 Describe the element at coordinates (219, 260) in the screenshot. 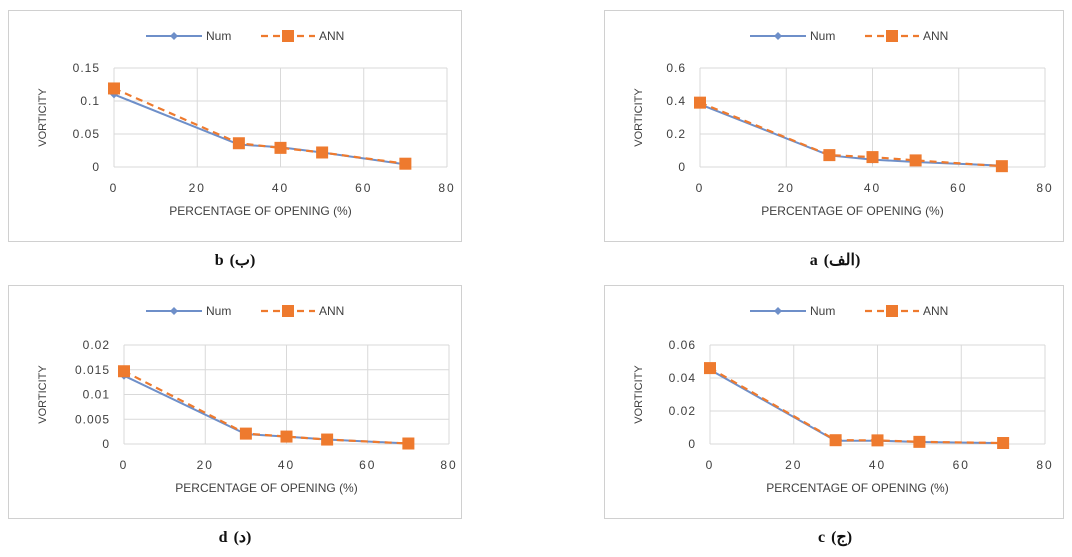

I see `caption-letter: b` at that location.